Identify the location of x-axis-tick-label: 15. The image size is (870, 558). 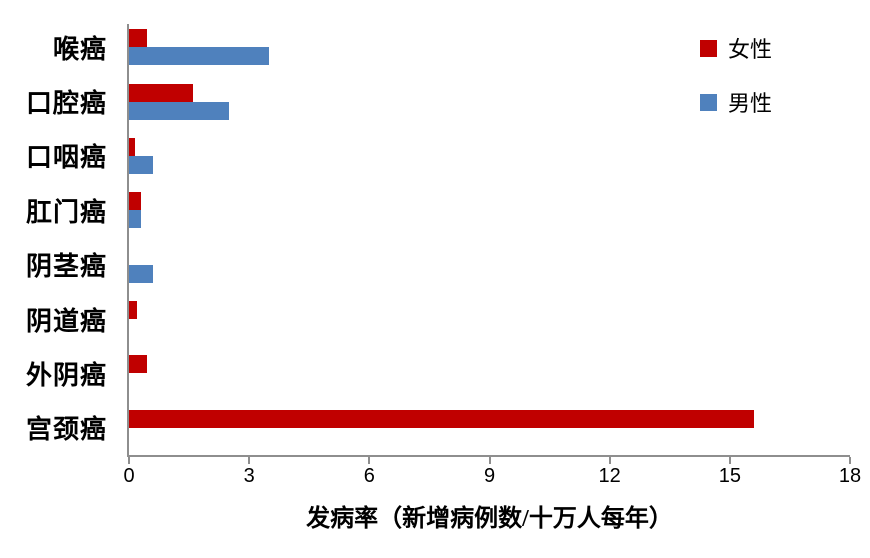
(729, 476).